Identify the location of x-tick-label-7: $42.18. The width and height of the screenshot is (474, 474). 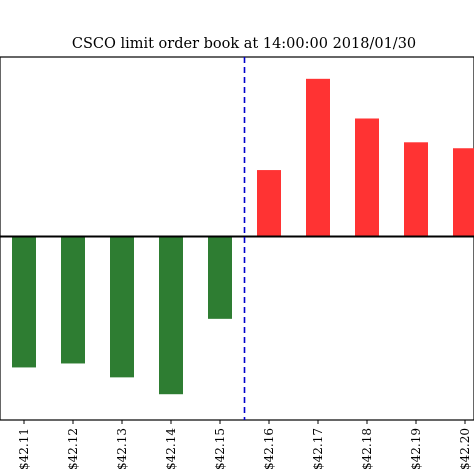
(367, 449).